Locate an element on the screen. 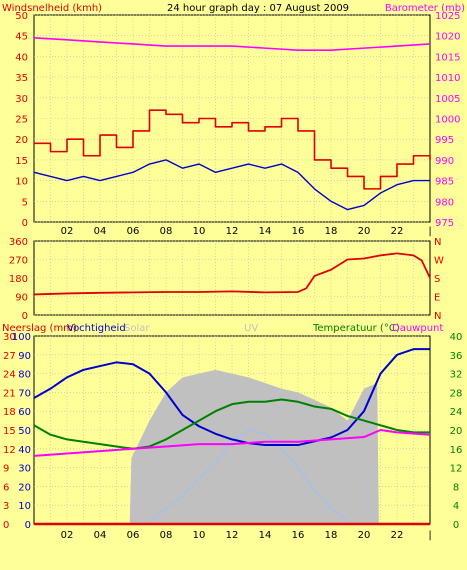  panel1-xtick: 20 is located at coordinates (364, 231).